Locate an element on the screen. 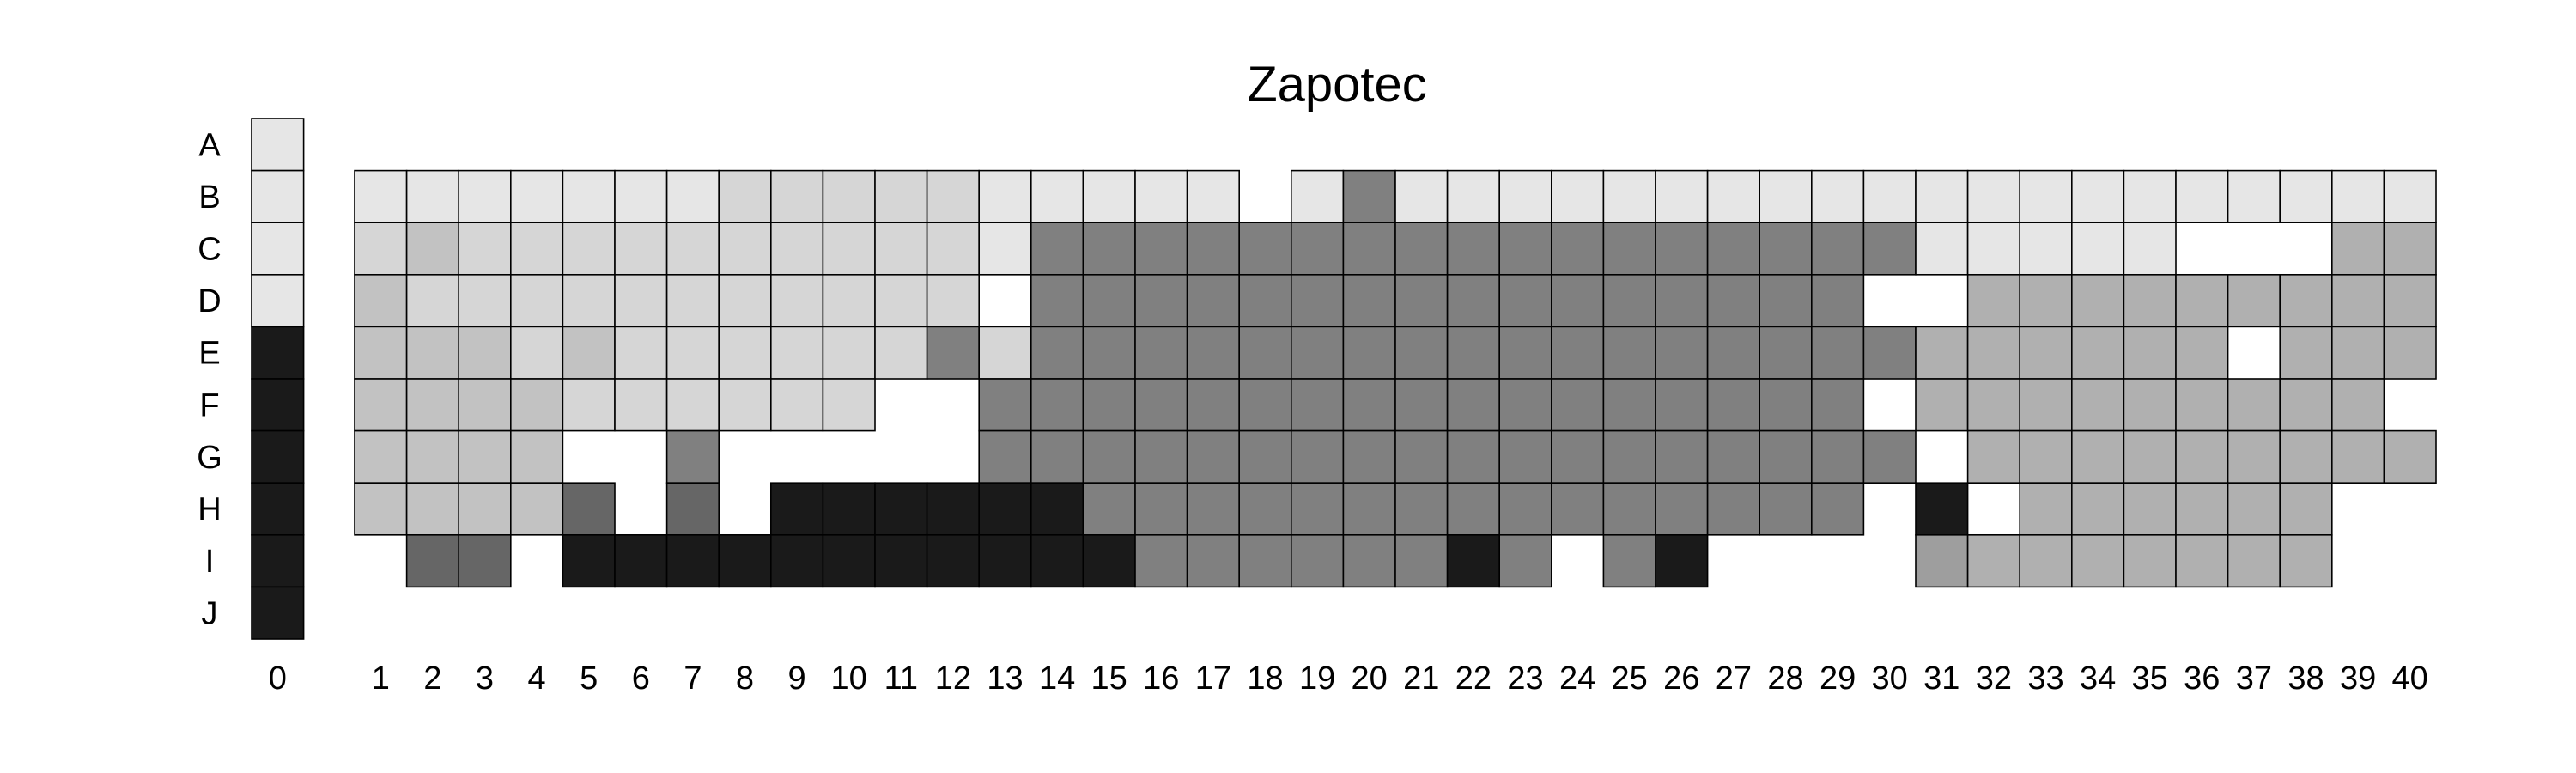 The image size is (2576, 773). x-tick-label: 22 is located at coordinates (1473, 678).